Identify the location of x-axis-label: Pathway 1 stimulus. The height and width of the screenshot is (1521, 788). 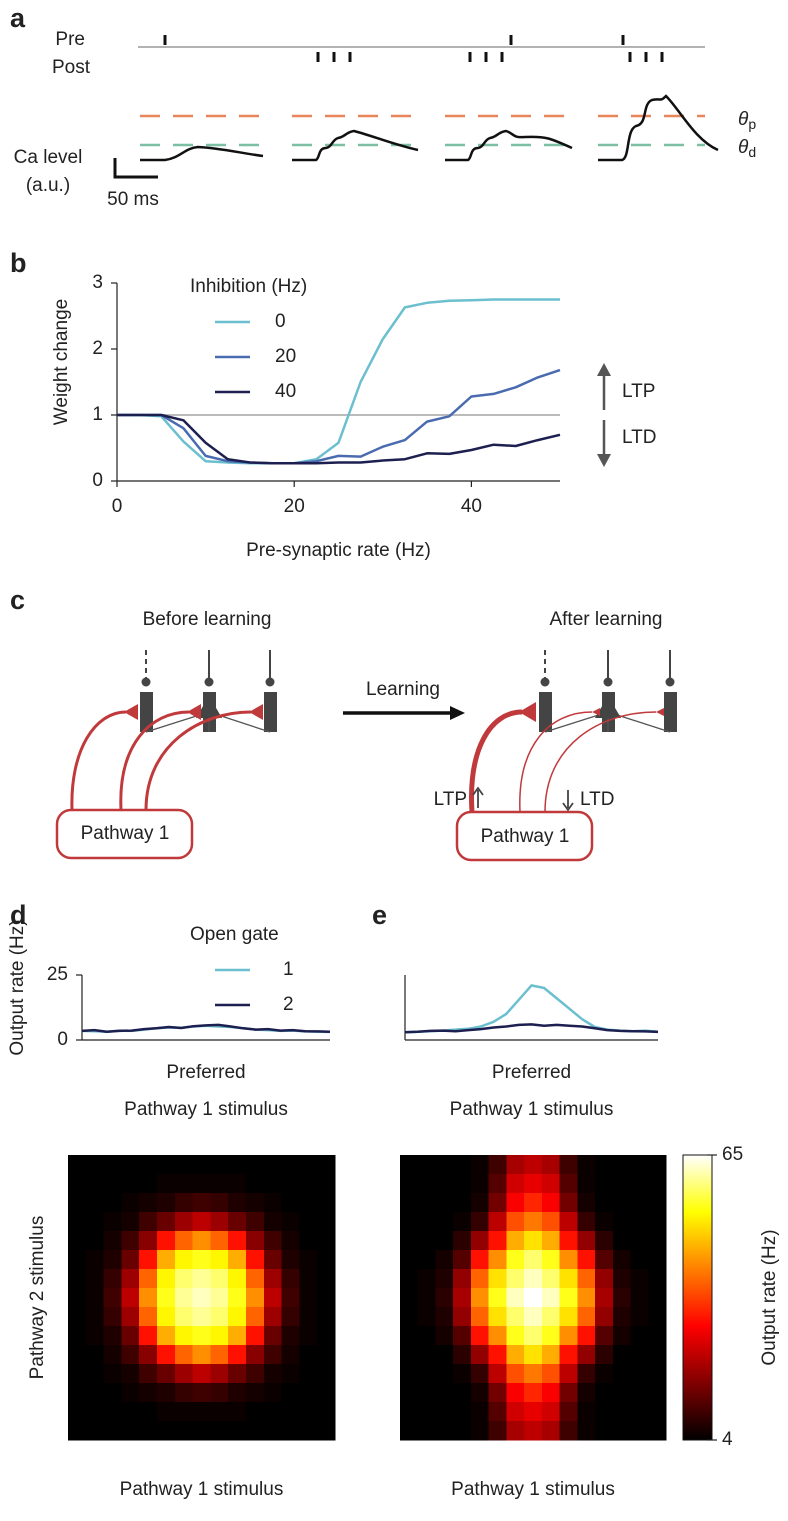
(533, 1489).